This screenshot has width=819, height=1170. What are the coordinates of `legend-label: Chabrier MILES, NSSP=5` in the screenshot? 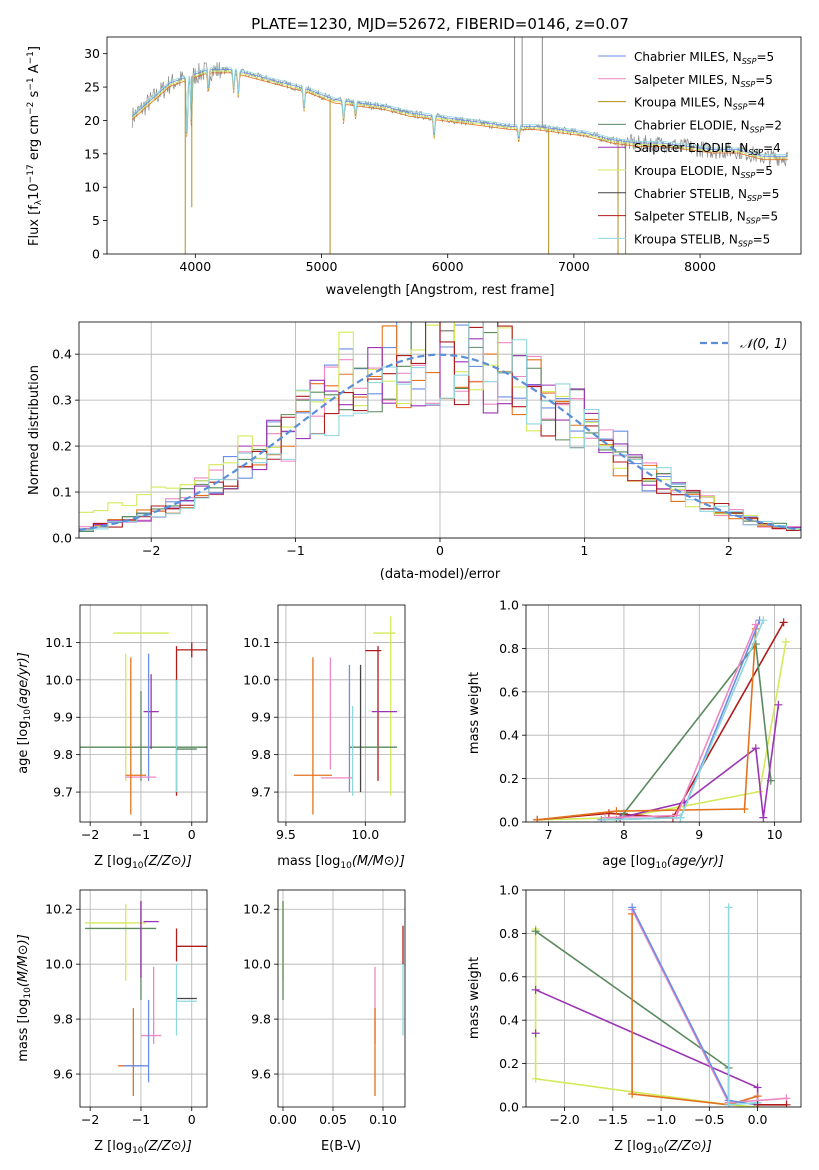 It's located at (704, 58).